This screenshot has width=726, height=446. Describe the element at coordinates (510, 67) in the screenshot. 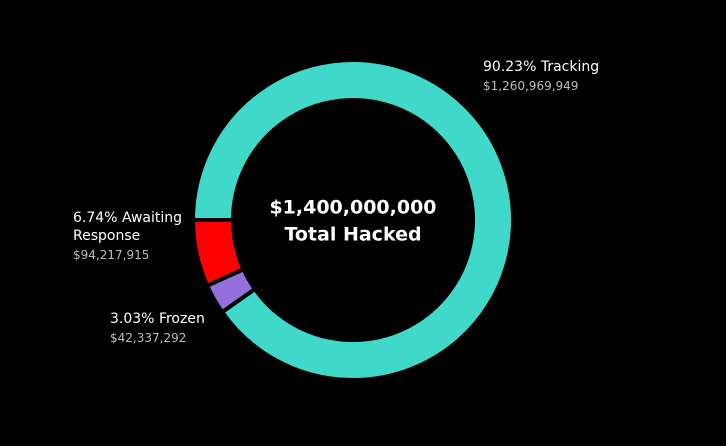

I see `percent-label: 90.23%` at that location.